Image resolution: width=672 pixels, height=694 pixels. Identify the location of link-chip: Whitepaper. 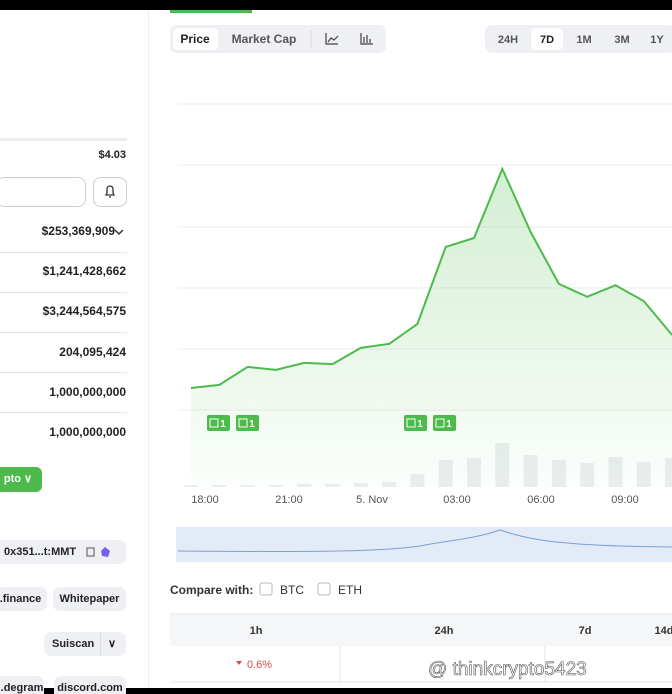
(89, 599).